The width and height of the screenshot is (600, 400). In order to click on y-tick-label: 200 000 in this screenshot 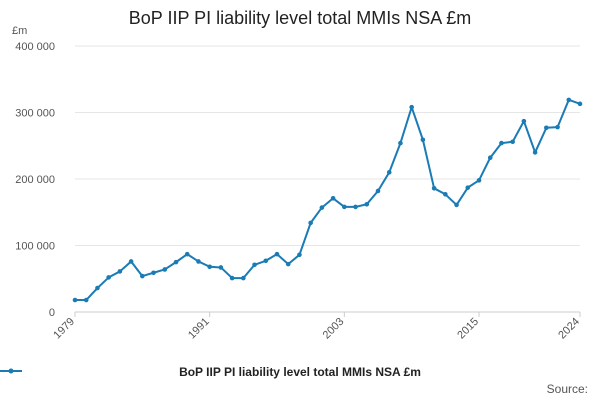, I will do `click(35, 180)`.